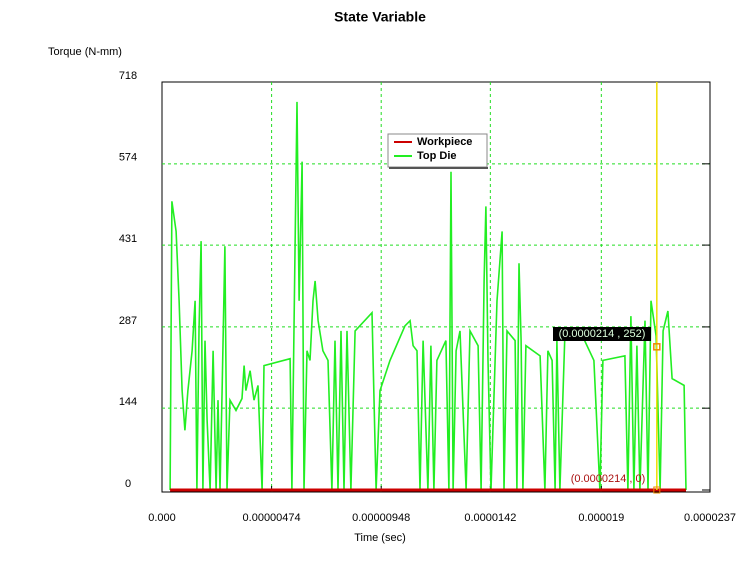 The height and width of the screenshot is (565, 753). I want to click on annotation-box, so click(602, 334).